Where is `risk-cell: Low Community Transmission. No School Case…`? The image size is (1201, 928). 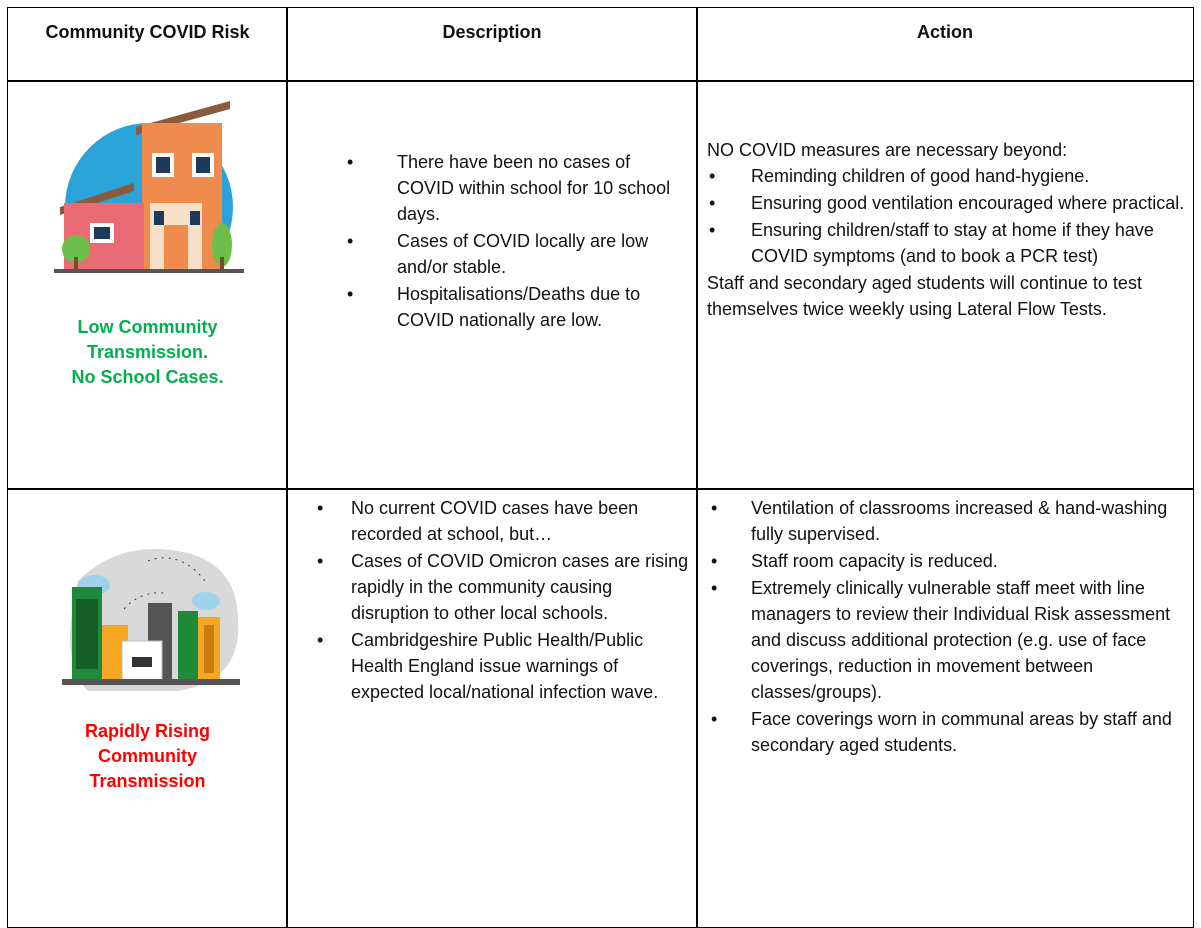 risk-cell: Low Community Transmission. No School Case… is located at coordinates (147, 285).